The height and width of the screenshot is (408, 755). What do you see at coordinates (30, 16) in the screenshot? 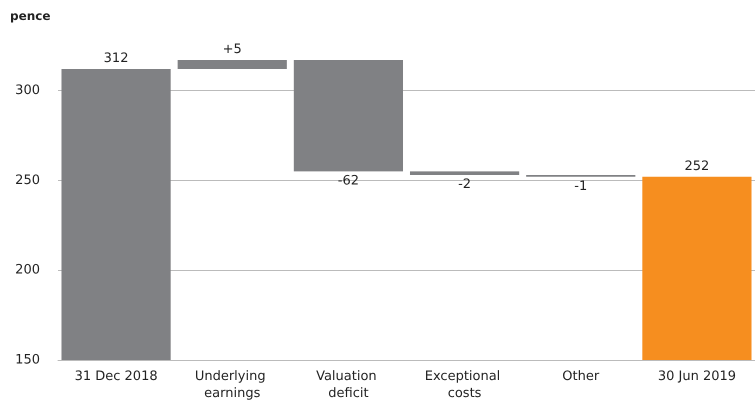
I see `y-axis-title: pence` at bounding box center [30, 16].